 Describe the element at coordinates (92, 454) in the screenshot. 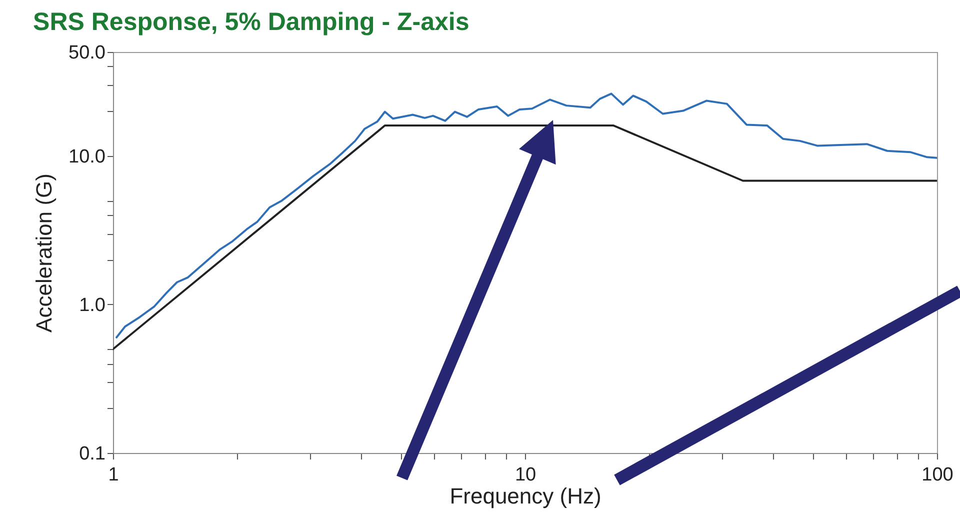

I see `y-tick-label: 0.1` at that location.